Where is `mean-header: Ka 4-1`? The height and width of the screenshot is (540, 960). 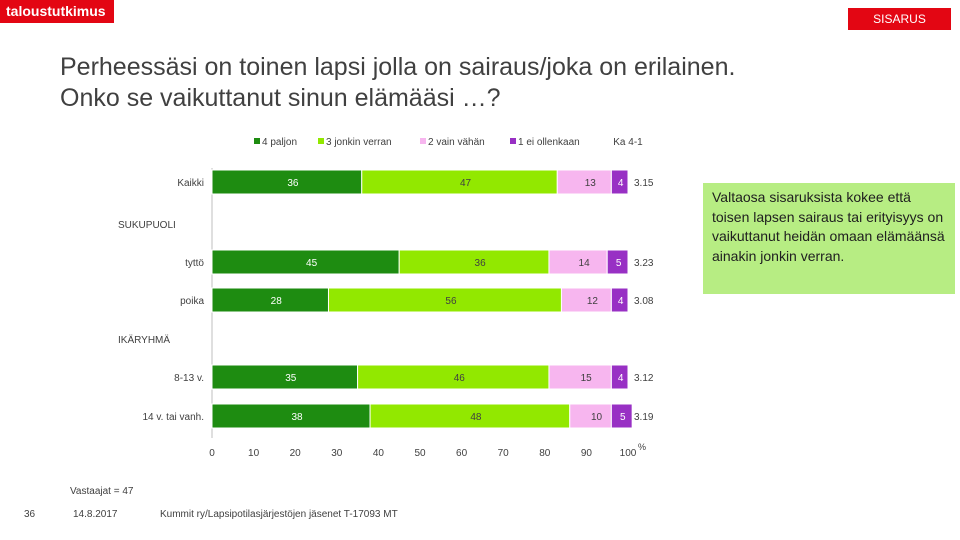
mean-header: Ka 4-1 is located at coordinates (628, 142).